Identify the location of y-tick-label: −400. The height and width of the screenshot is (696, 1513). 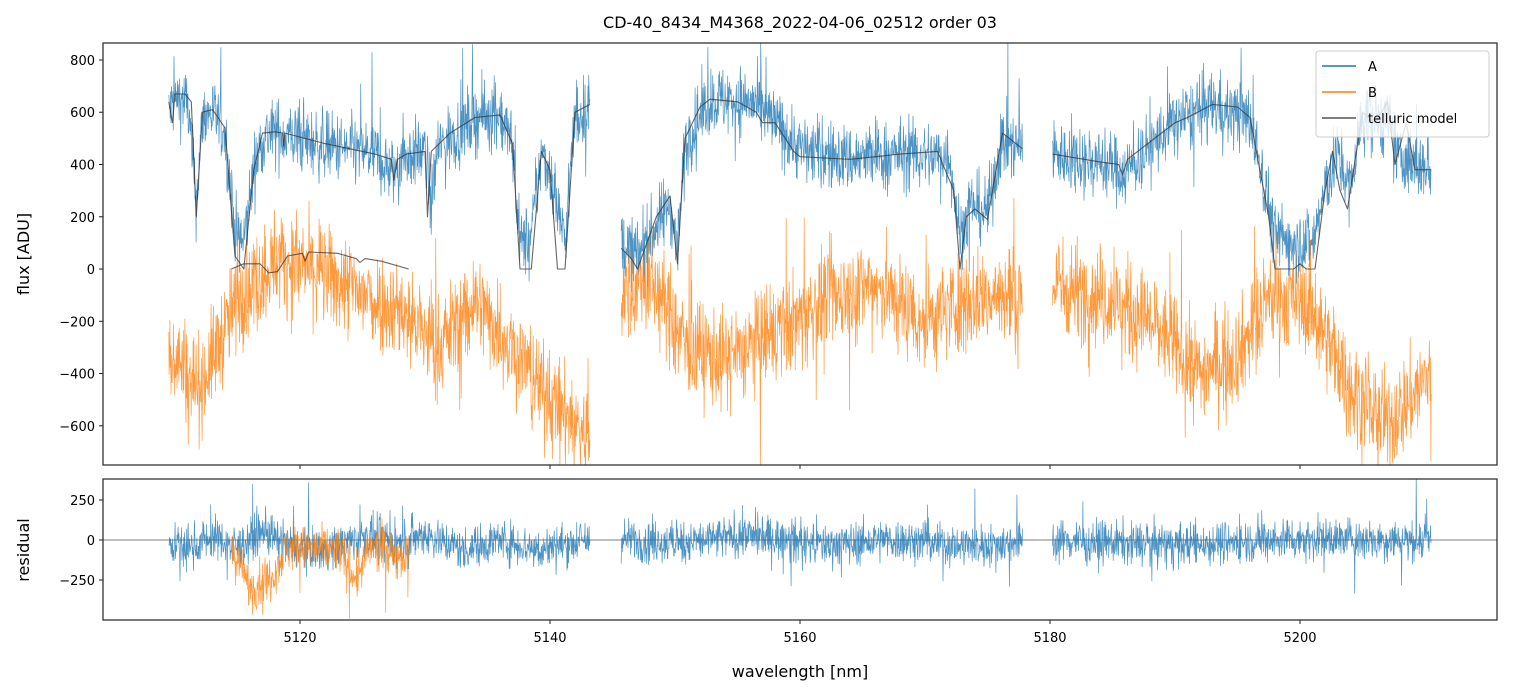
(77, 375).